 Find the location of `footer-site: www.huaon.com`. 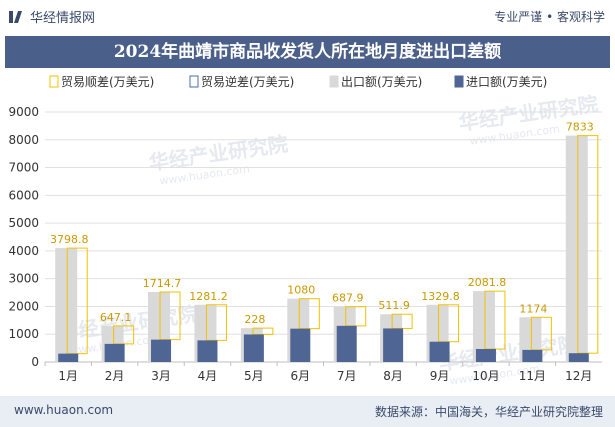

footer-site: www.huaon.com is located at coordinates (64, 410).